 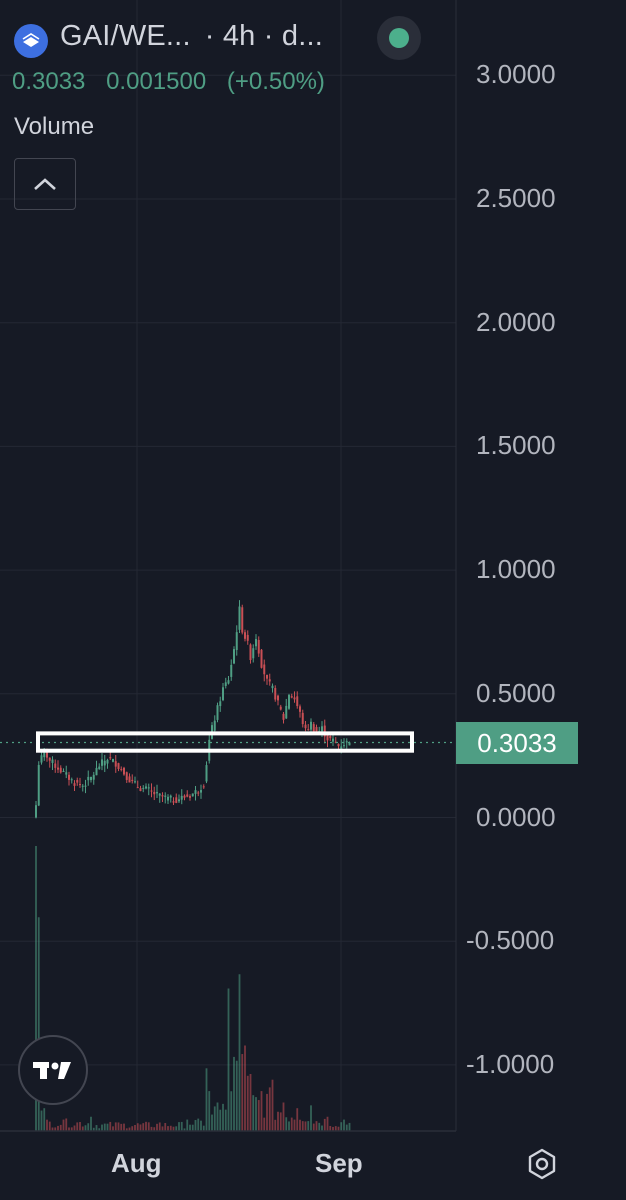 What do you see at coordinates (399, 38) in the screenshot?
I see `market-status-button` at bounding box center [399, 38].